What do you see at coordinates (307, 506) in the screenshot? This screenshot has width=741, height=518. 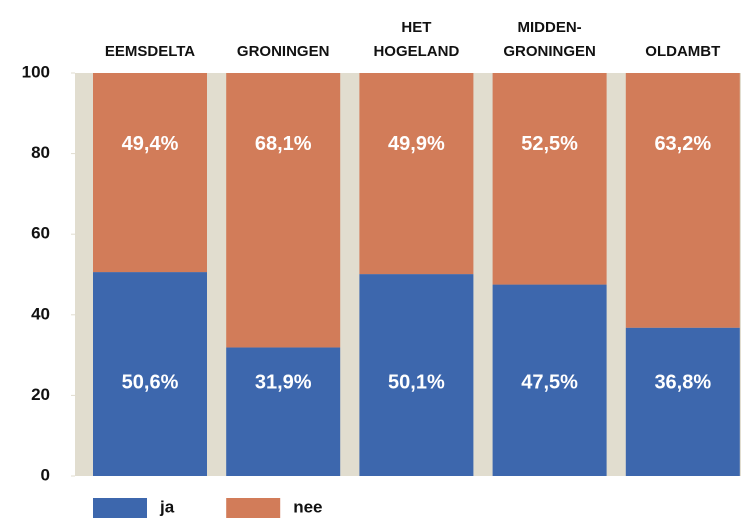 I see `legend-label: nee` at bounding box center [307, 506].